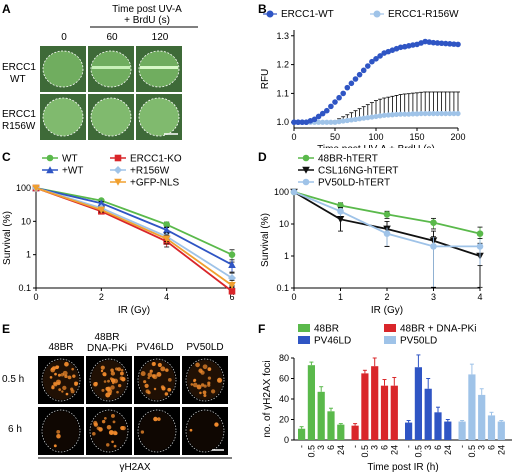  I want to click on d-legend-2: PV50LD-hTERT, so click(354, 183).